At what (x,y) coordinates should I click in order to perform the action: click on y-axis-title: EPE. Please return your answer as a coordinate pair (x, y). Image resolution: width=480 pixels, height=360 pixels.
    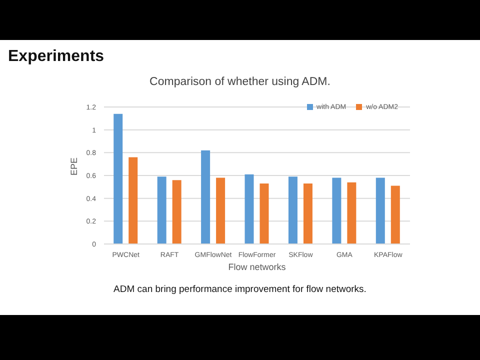
    Looking at the image, I should click on (74, 166).